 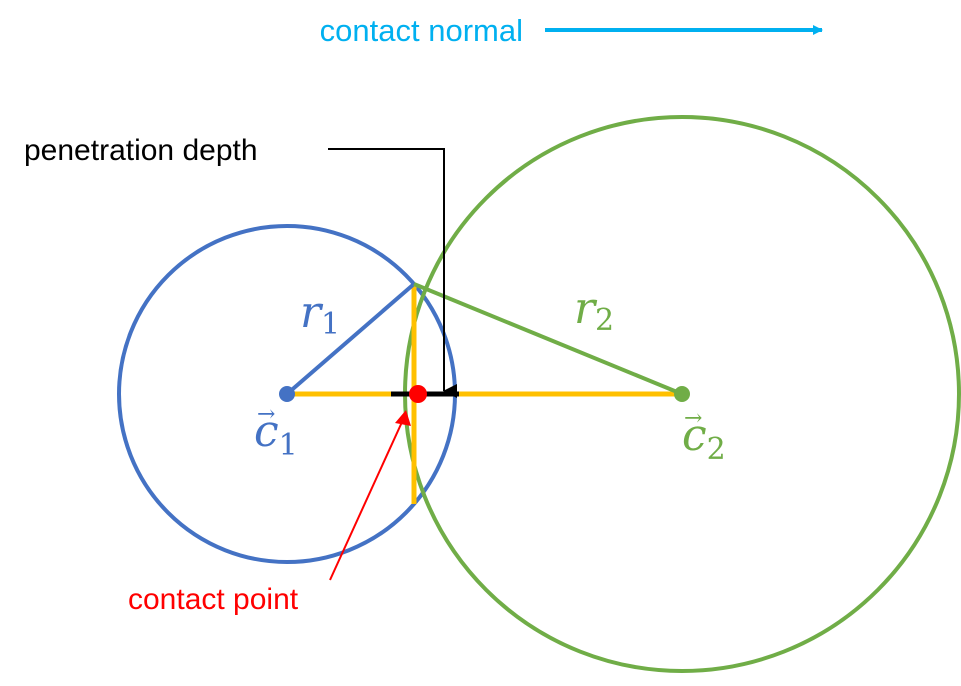 What do you see at coordinates (418, 394) in the screenshot?
I see `contact-point-dot` at bounding box center [418, 394].